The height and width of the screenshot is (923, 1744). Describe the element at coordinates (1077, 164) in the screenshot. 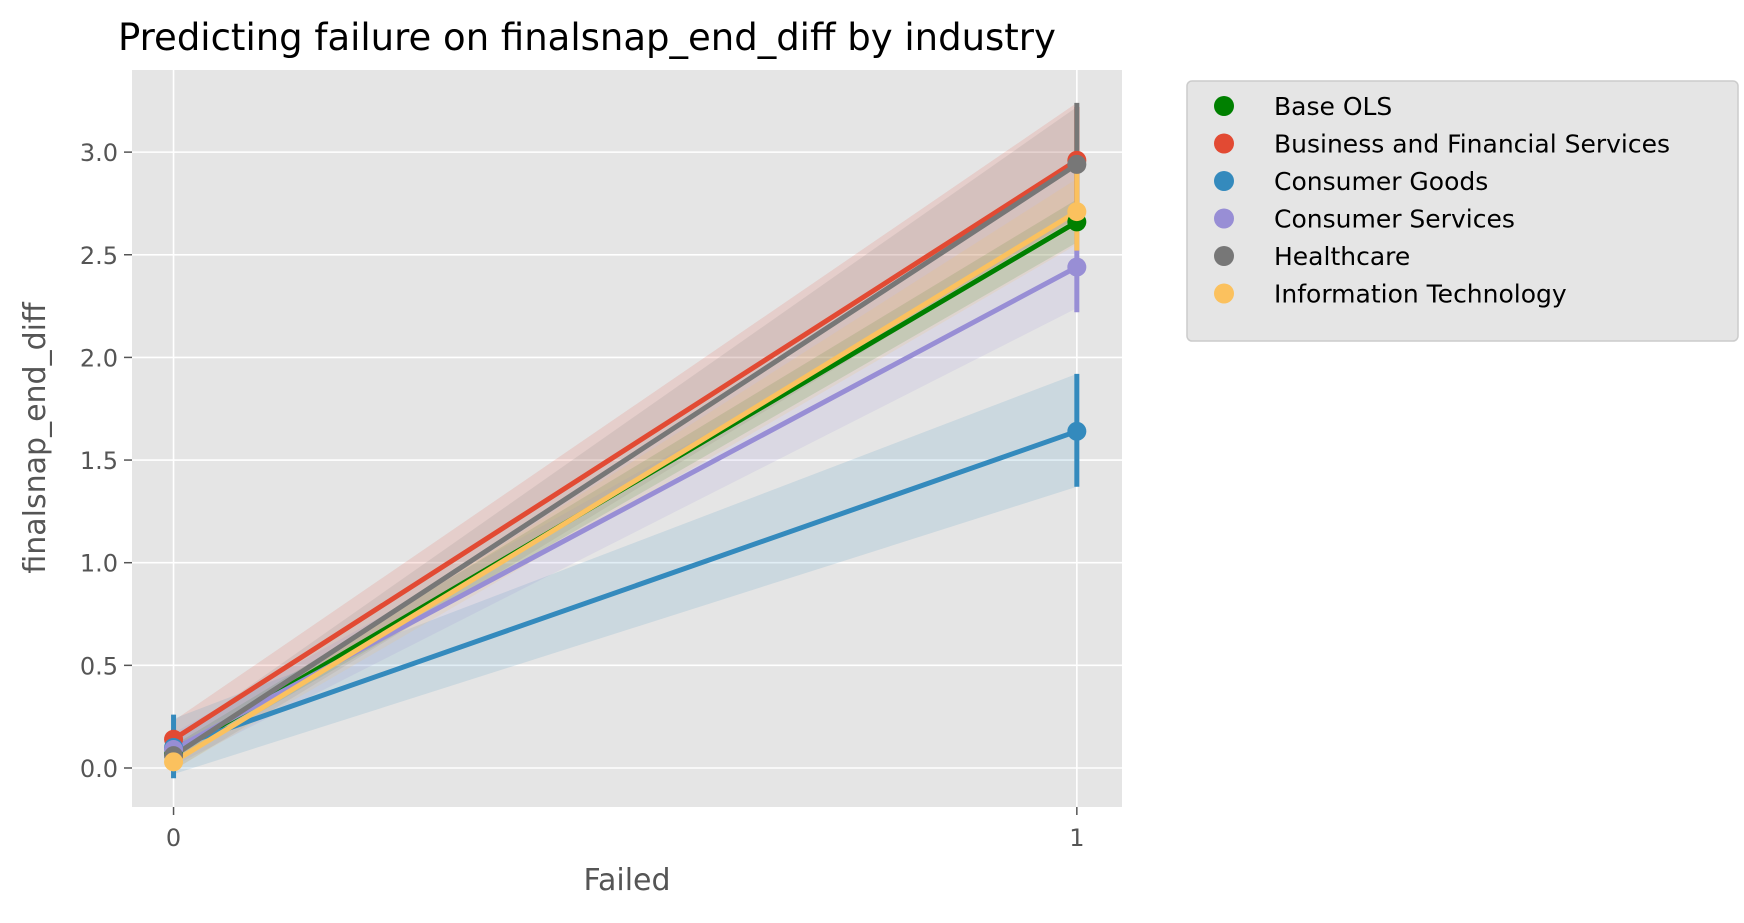

I see `point-healthcare` at that location.